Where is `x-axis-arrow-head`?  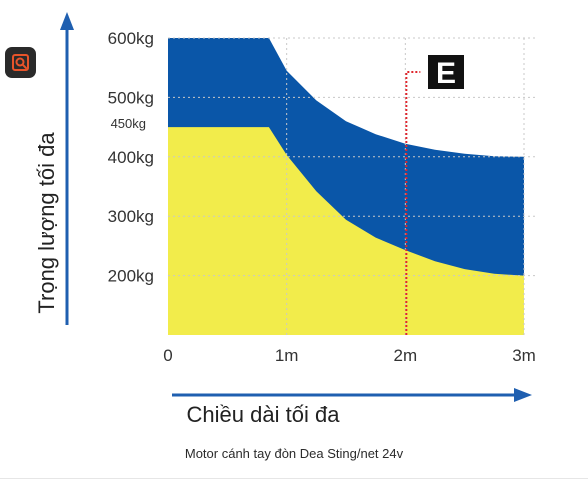 x-axis-arrow-head is located at coordinates (523, 395).